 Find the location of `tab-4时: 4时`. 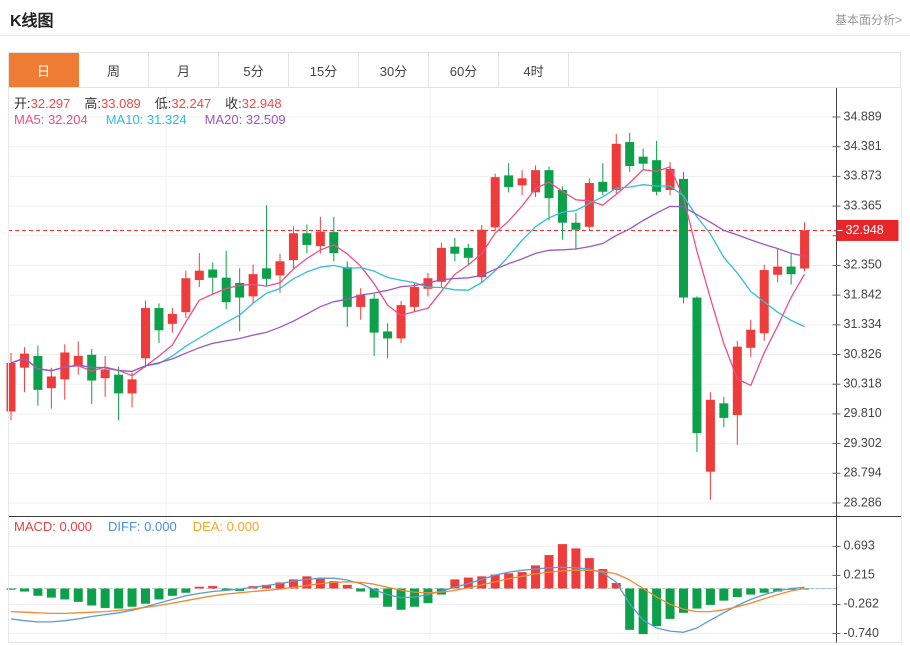

tab-4时: 4时 is located at coordinates (534, 70).